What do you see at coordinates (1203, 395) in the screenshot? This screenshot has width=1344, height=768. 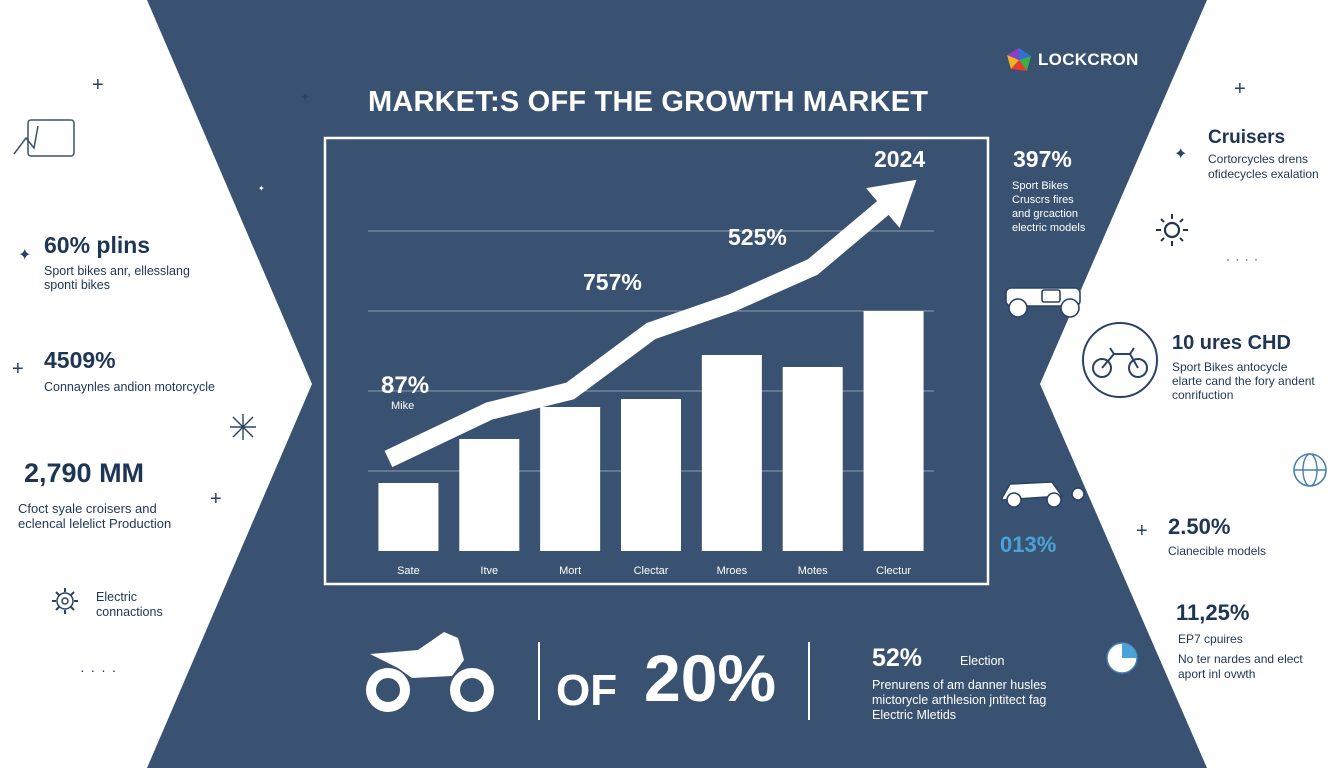 I see `right-stat-3-line-3: conrifuction` at bounding box center [1203, 395].